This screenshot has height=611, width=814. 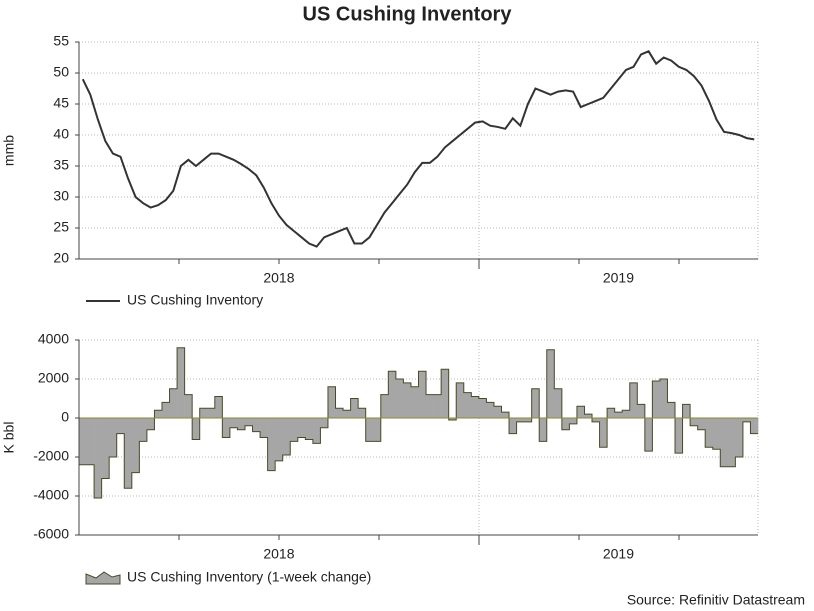 What do you see at coordinates (51, 534) in the screenshot?
I see `y-tick-label: -6000` at bounding box center [51, 534].